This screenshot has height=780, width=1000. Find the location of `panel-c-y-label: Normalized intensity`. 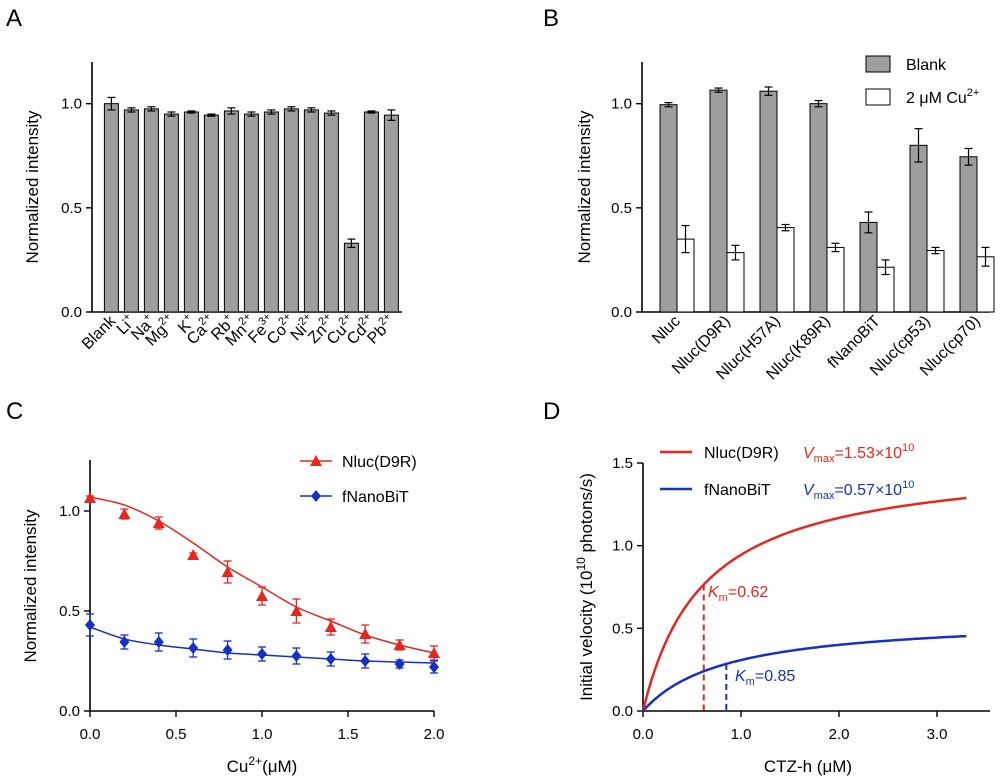

panel-c-y-label: Normalized intensity is located at coordinates (30, 586).